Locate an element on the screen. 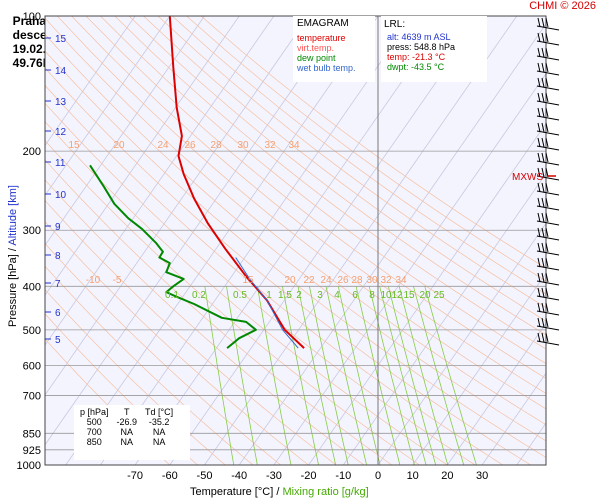  x-tick-label: -10 is located at coordinates (343, 476).